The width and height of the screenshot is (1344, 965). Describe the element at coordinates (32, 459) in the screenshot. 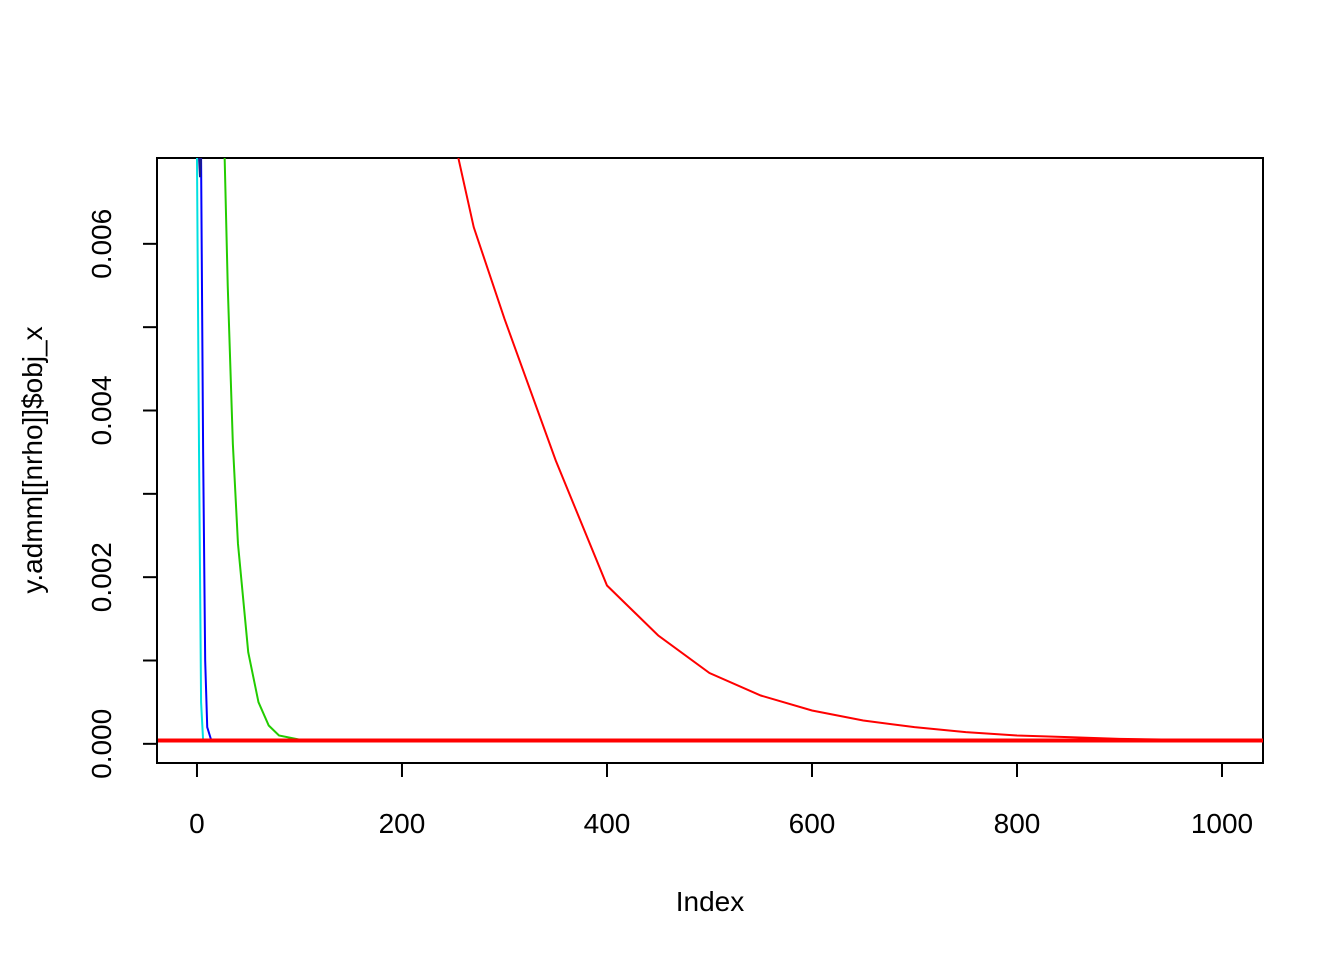

I see `y-axis-title: y.admm[[nrho]]$obj_x` at that location.